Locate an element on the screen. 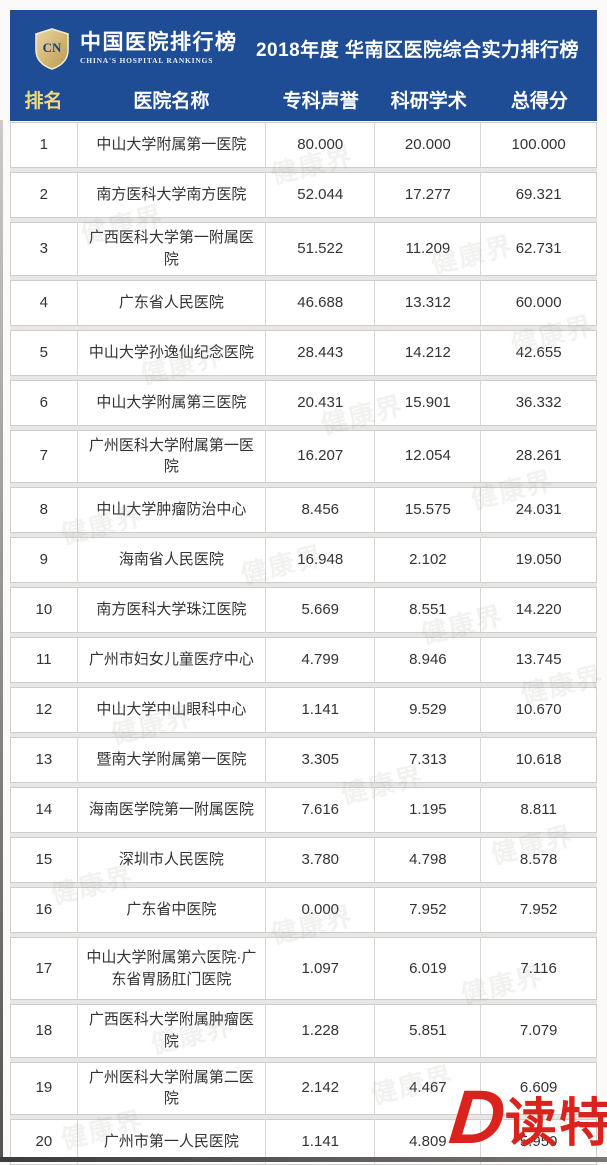 This screenshot has height=1165, width=607. cell-specialty: 7.616 is located at coordinates (321, 810).